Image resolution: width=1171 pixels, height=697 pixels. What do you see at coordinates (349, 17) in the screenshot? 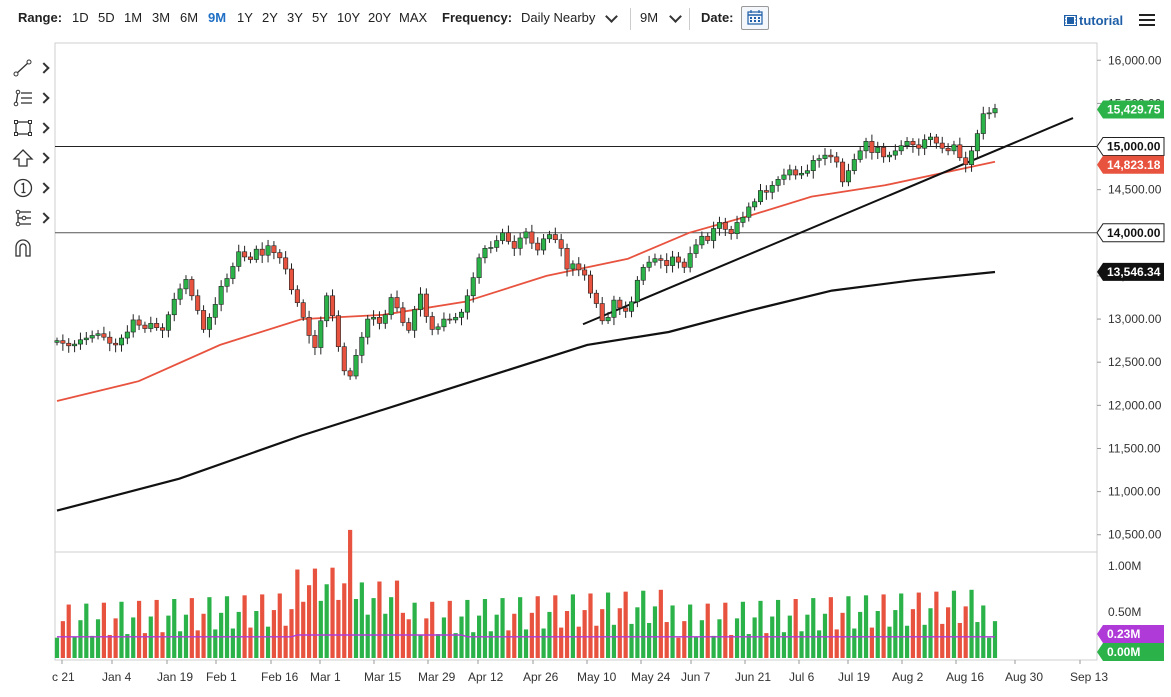
I see `range-10y-button: 10Y` at bounding box center [349, 17].